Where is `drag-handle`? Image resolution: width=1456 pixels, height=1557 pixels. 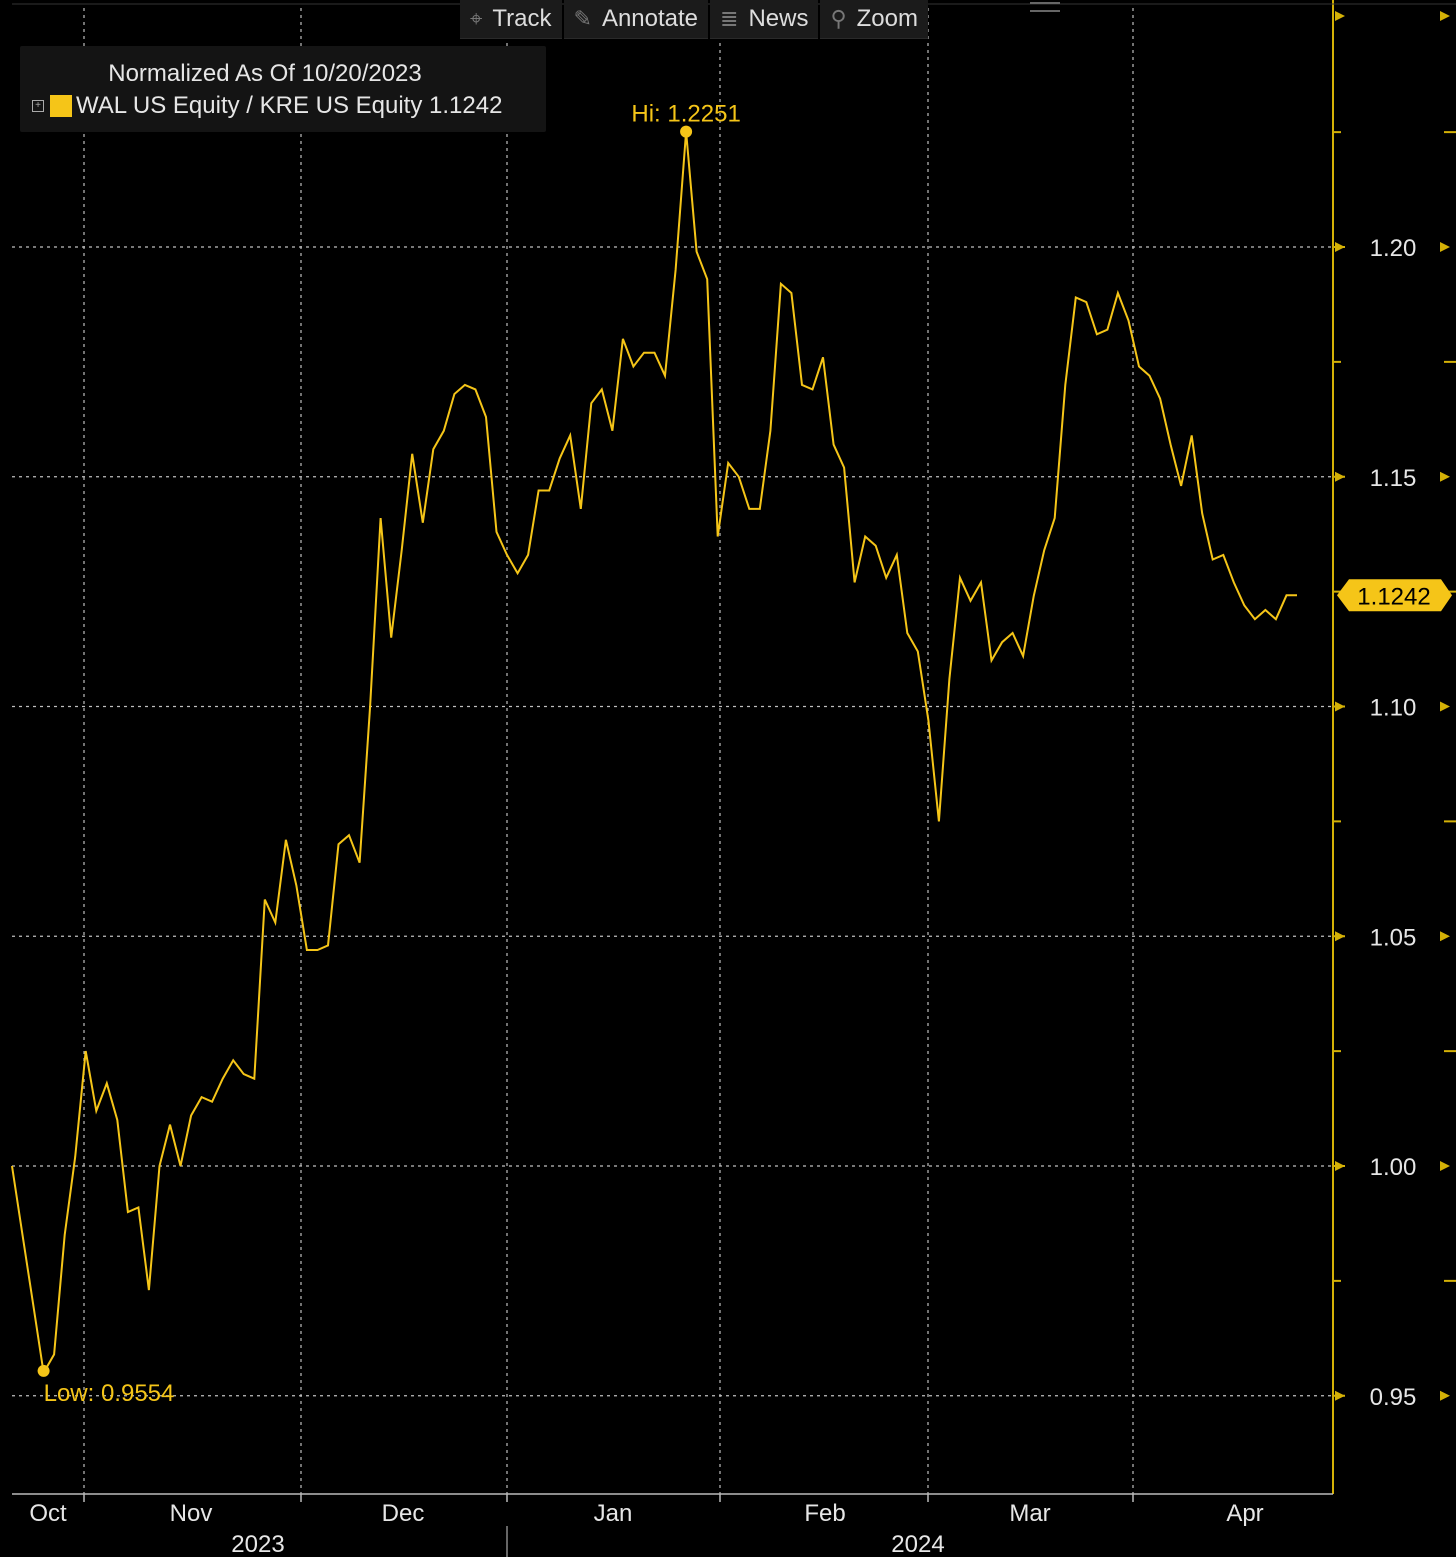 drag-handle is located at coordinates (1045, 7).